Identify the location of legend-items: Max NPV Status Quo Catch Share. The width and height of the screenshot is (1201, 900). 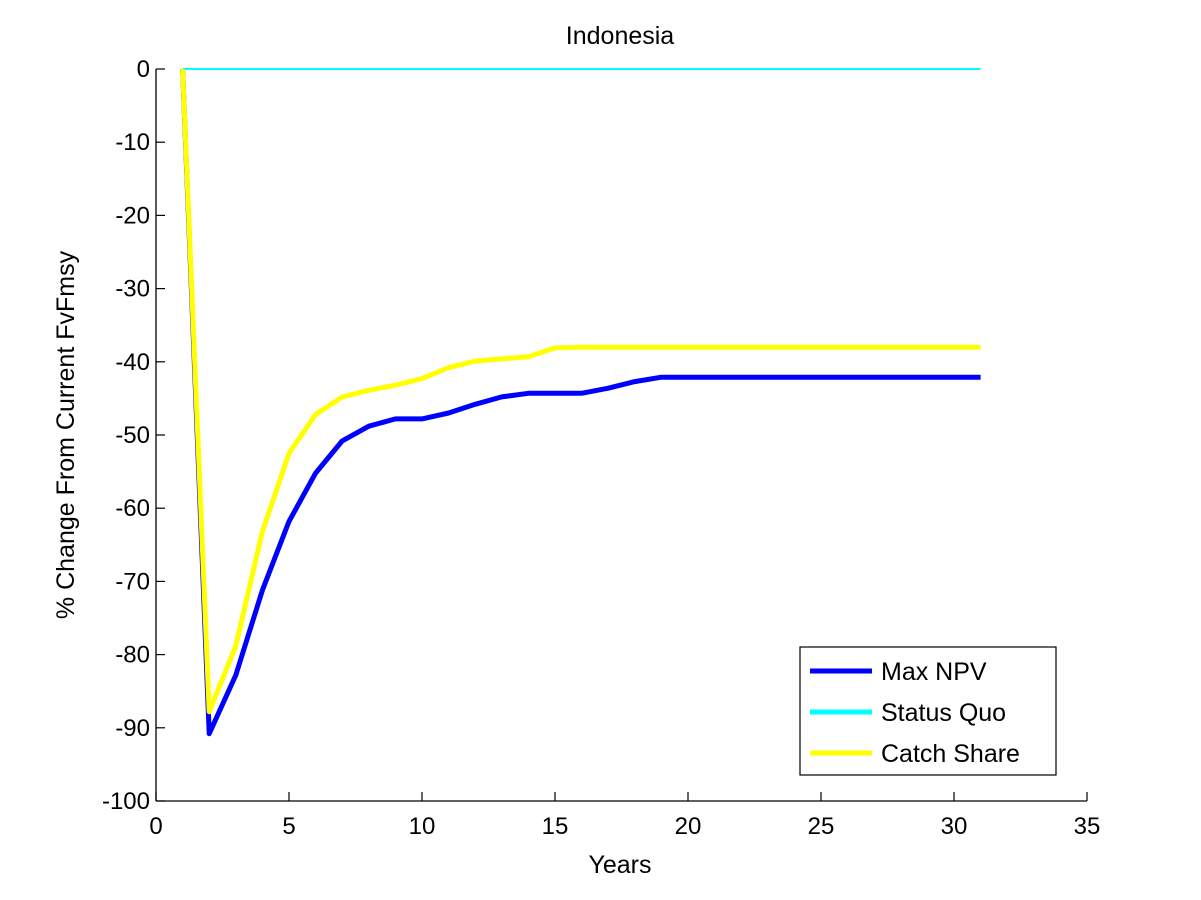
(915, 713).